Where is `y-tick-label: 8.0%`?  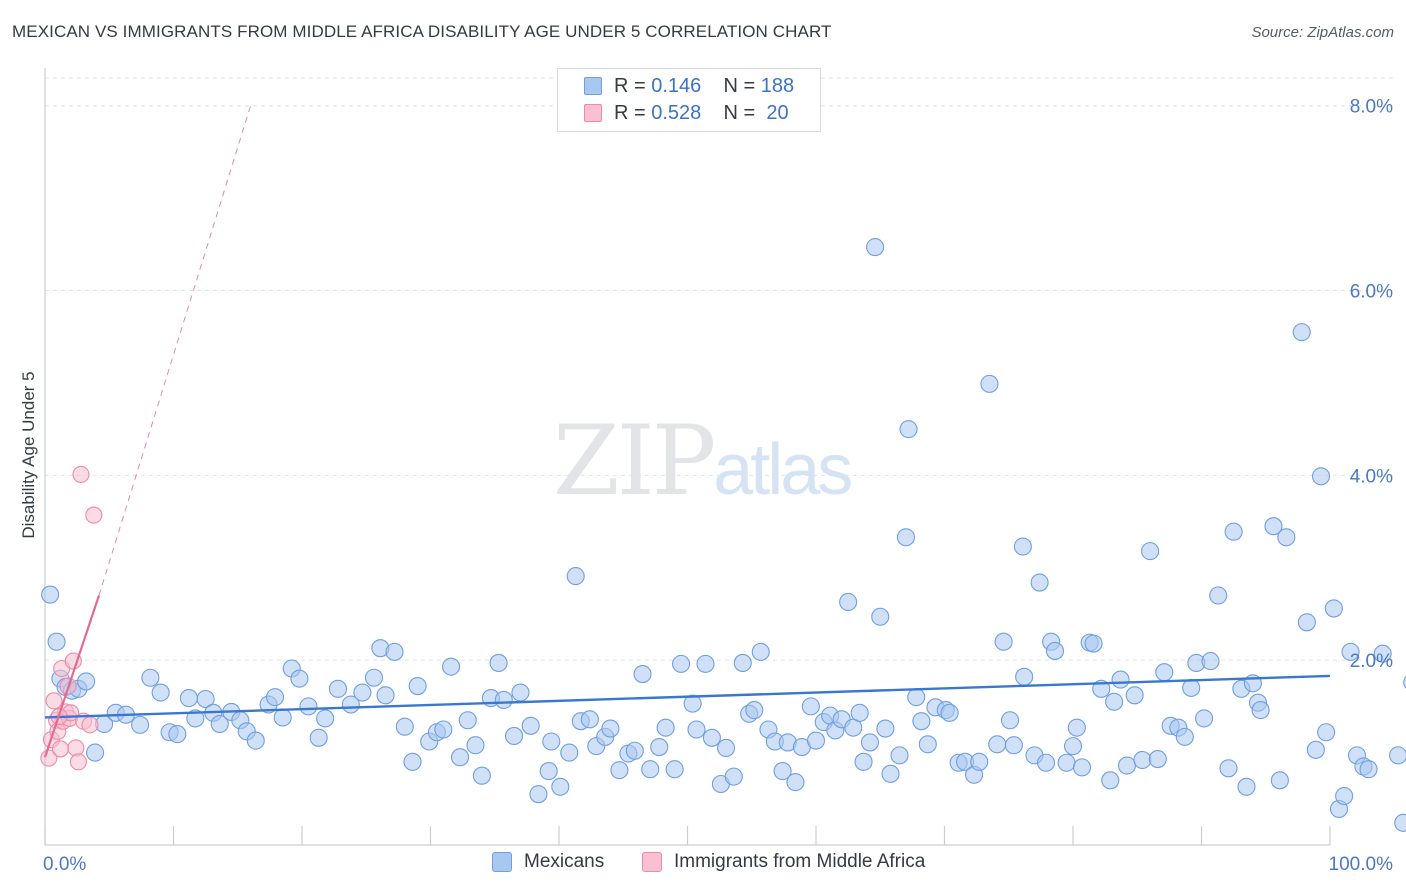
y-tick-label: 8.0% is located at coordinates (1371, 107).